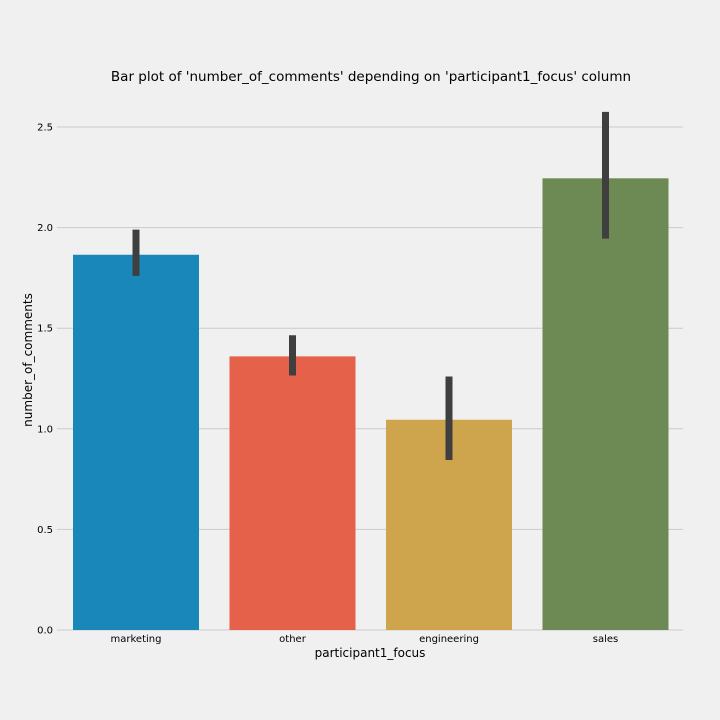  Describe the element at coordinates (605, 404) in the screenshot. I see `bar-sales` at that location.